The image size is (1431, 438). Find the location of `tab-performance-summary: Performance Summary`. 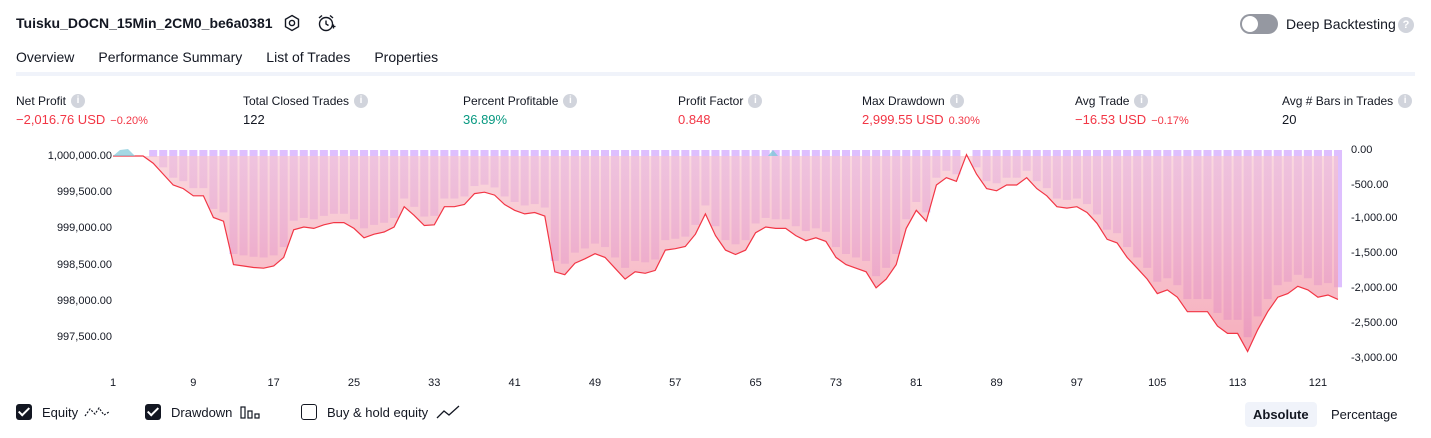

tab-performance-summary: Performance Summary is located at coordinates (170, 57).